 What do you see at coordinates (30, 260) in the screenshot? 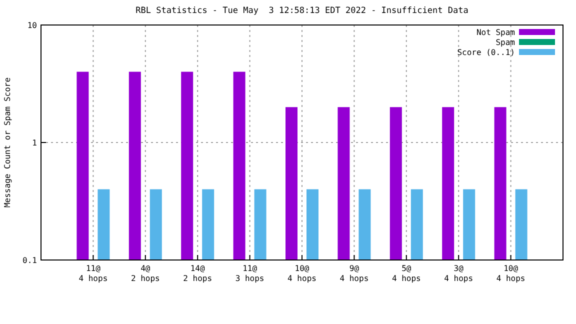
I see `y-tick-label: 0.1` at bounding box center [30, 260].